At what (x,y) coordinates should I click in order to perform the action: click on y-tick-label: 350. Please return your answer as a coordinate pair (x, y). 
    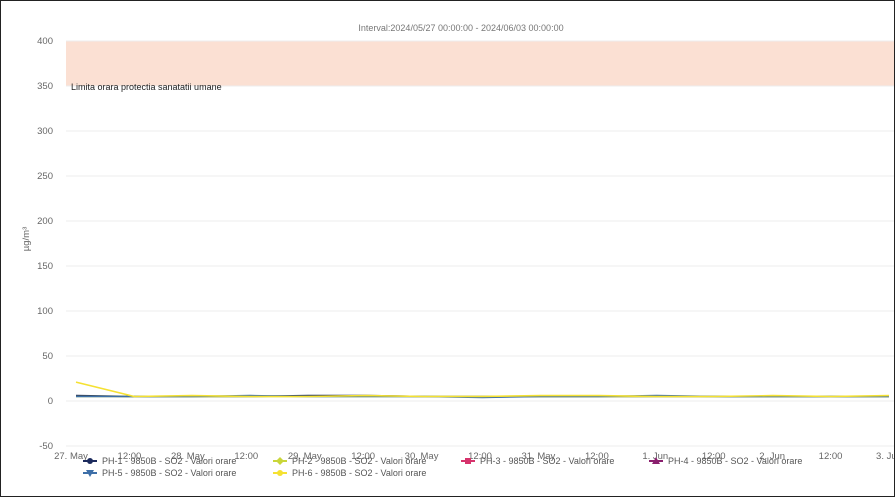
    Looking at the image, I should click on (45, 86).